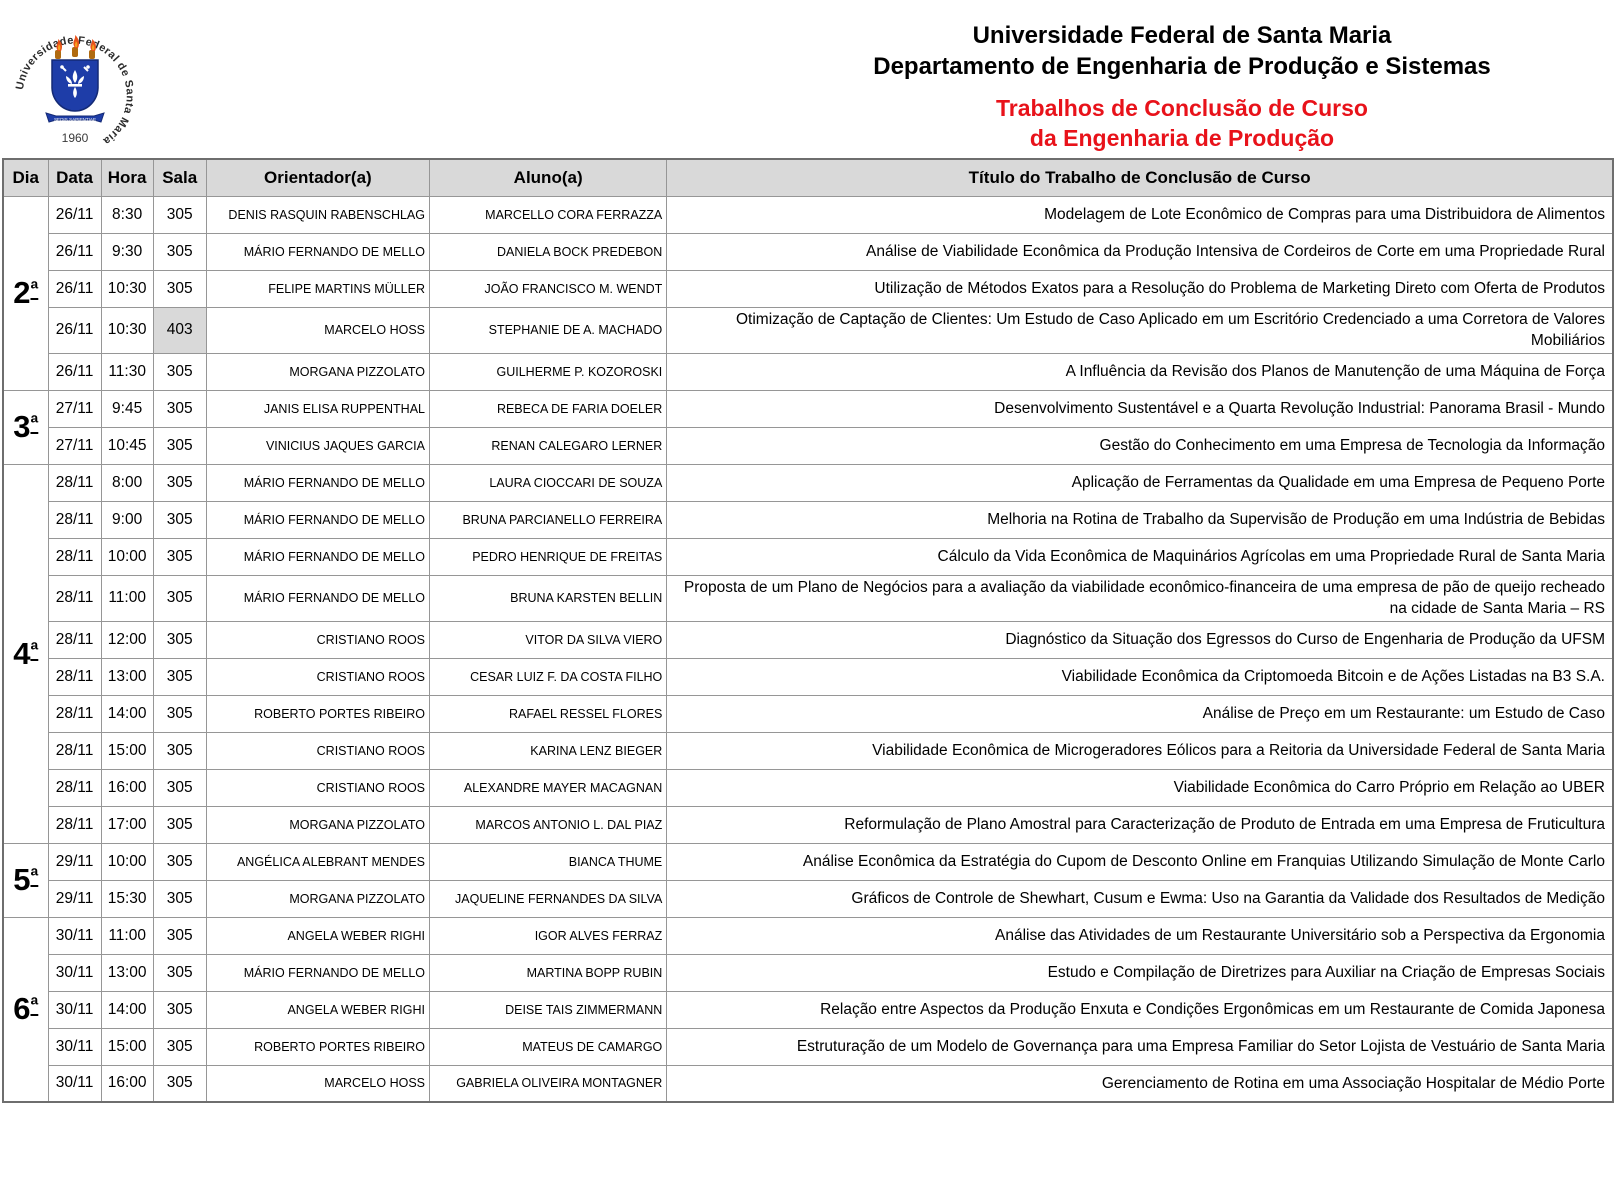 This screenshot has width=1618, height=1179. I want to click on cell-hora: 9:00, so click(127, 519).